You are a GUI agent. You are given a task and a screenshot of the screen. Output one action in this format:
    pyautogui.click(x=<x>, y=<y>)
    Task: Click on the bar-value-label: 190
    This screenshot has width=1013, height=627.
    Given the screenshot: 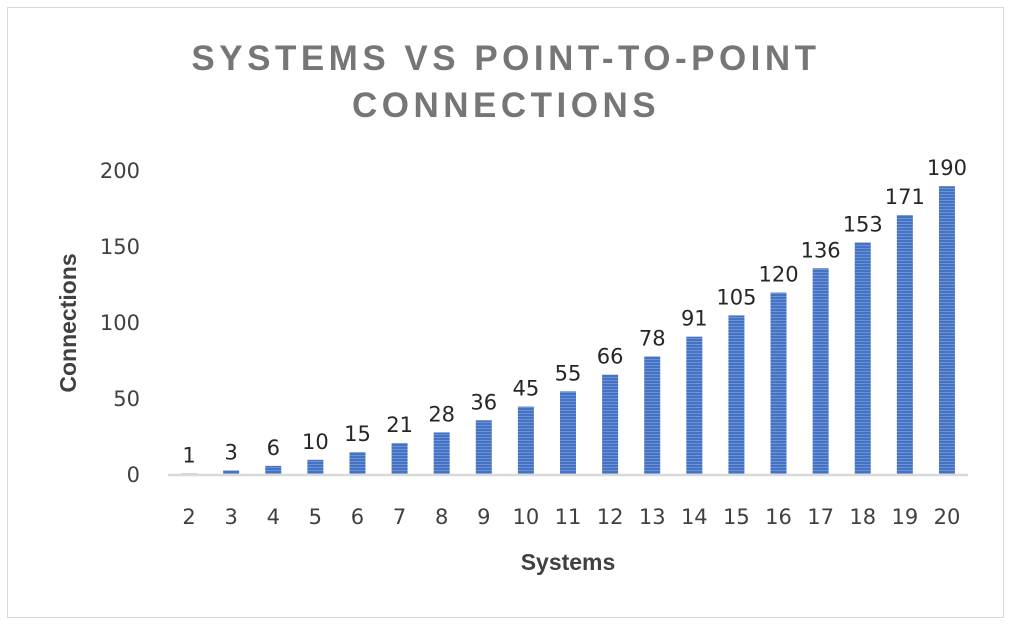 What is the action you would take?
    pyautogui.click(x=947, y=168)
    